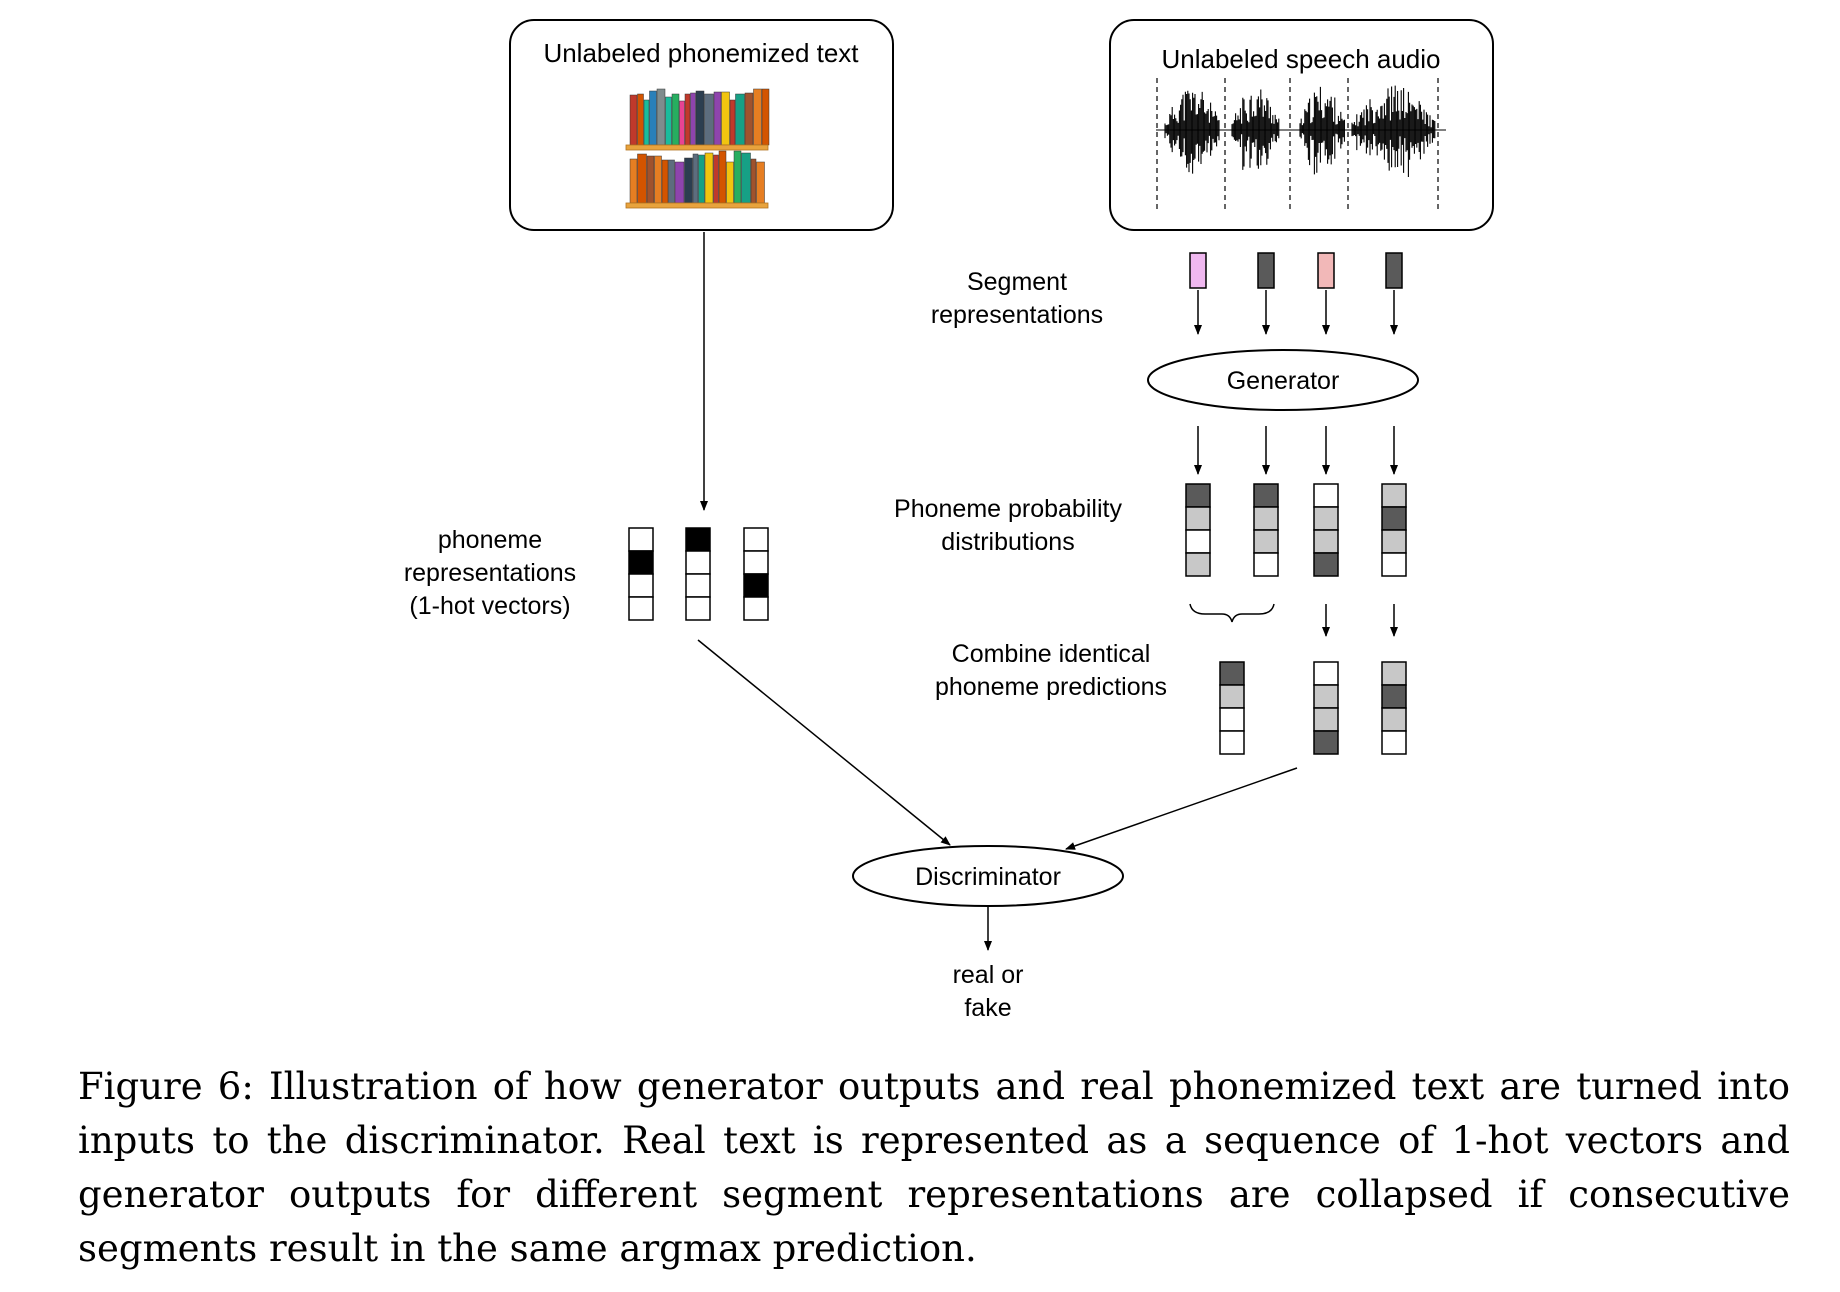 This screenshot has width=1840, height=1292. Describe the element at coordinates (987, 1008) in the screenshot. I see `output-label-line2: fake` at that location.